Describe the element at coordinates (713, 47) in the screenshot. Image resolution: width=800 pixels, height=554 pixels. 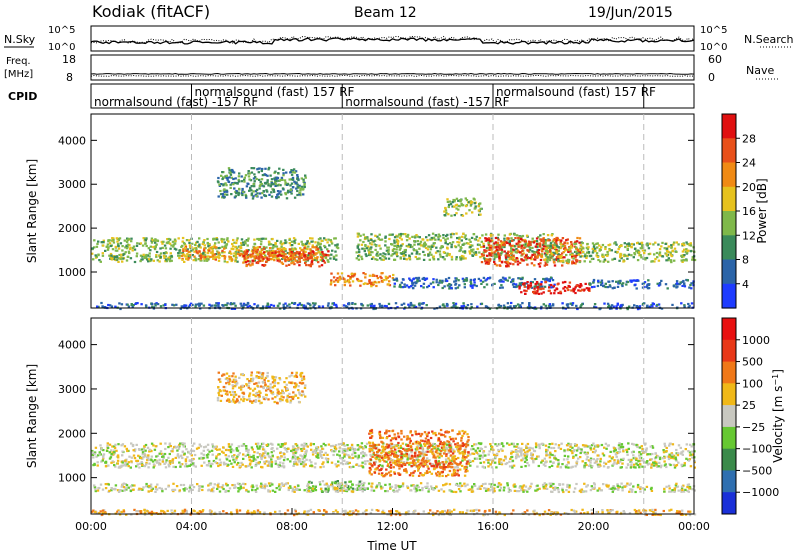
I see `noise-right-tick-bottom: 10^0` at that location.